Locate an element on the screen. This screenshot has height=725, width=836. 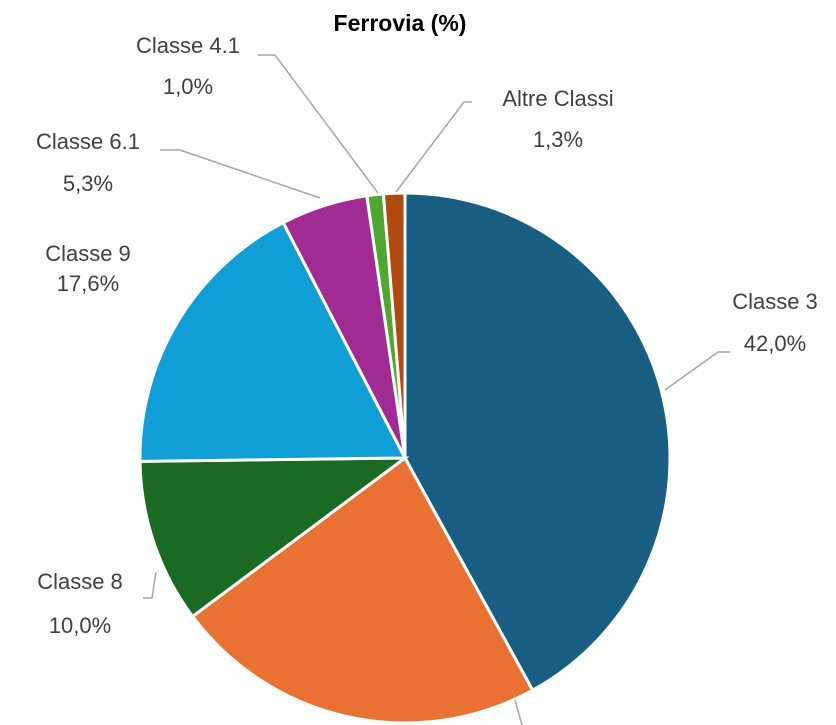
slice-label: Classe 3 is located at coordinates (775, 301).